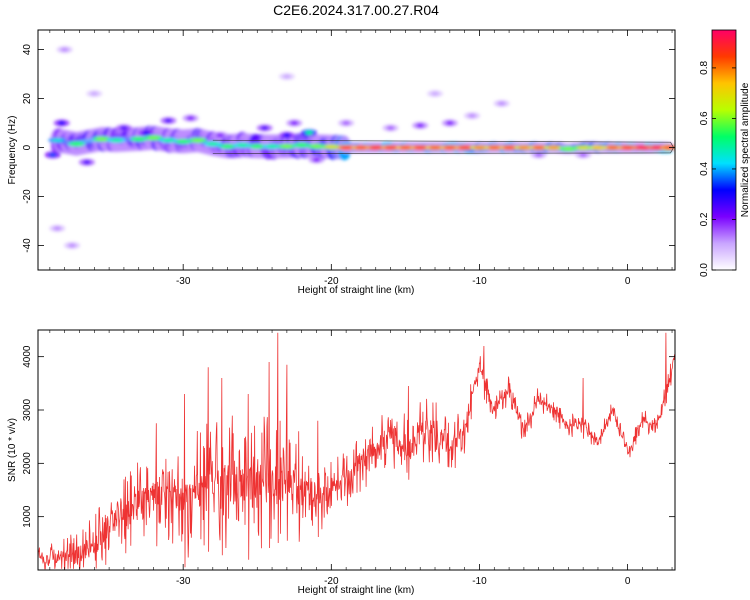  What do you see at coordinates (27, 147) in the screenshot?
I see `y-tick-label: 0` at bounding box center [27, 147].